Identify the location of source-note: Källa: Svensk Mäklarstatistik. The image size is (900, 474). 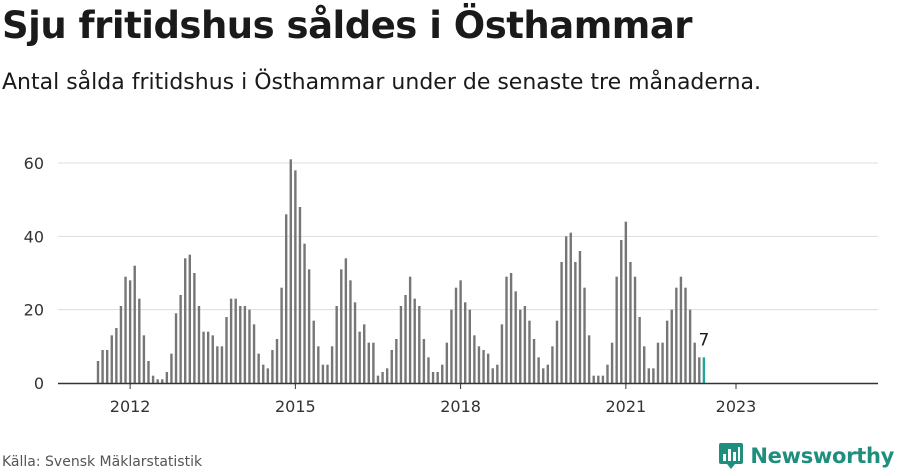
(102, 462).